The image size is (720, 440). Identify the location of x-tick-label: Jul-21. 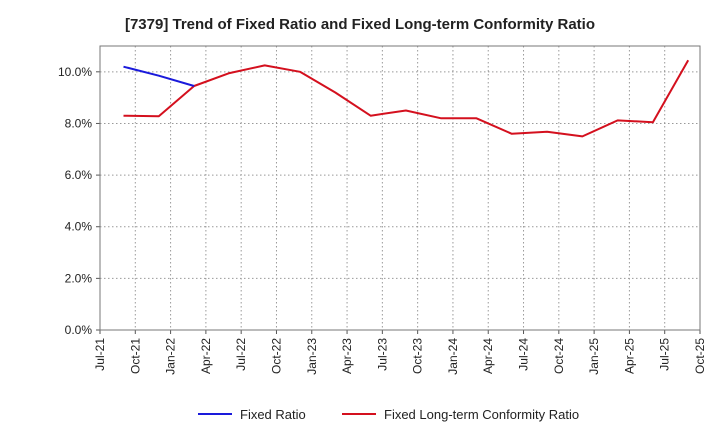
(100, 354).